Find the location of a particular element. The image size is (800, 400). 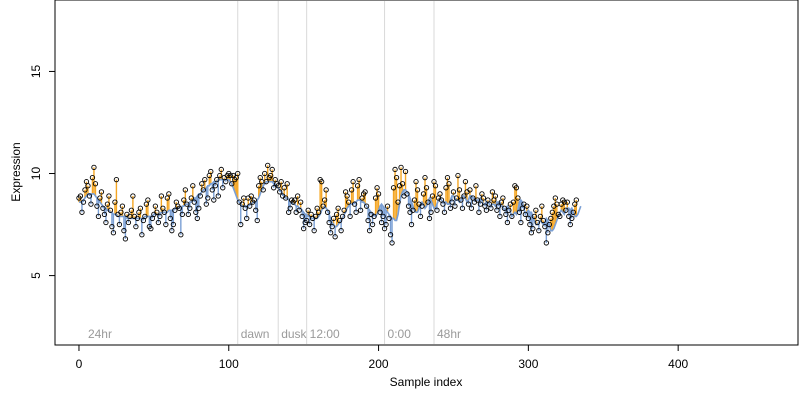

vertical-marker-label: 48hr is located at coordinates (449, 334).